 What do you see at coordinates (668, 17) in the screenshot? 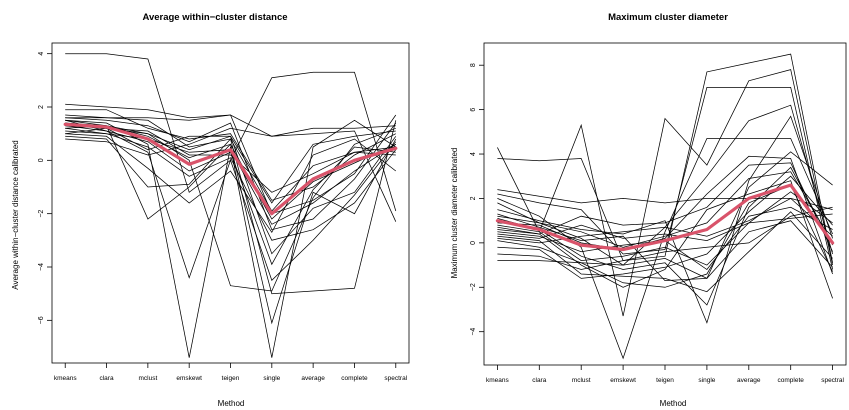
I see `chart-title: Maximum cluster diameter` at bounding box center [668, 17].